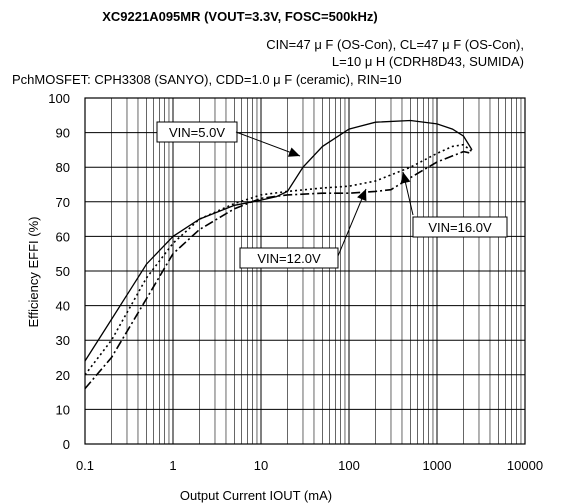 The height and width of the screenshot is (504, 563). Describe the element at coordinates (63, 306) in the screenshot. I see `y-tick-label: 40` at that location.